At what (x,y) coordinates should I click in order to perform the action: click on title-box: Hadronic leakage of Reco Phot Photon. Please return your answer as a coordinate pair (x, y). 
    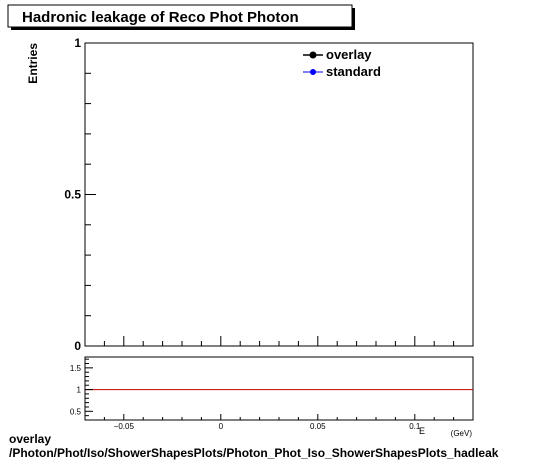
    Looking at the image, I should click on (181, 17).